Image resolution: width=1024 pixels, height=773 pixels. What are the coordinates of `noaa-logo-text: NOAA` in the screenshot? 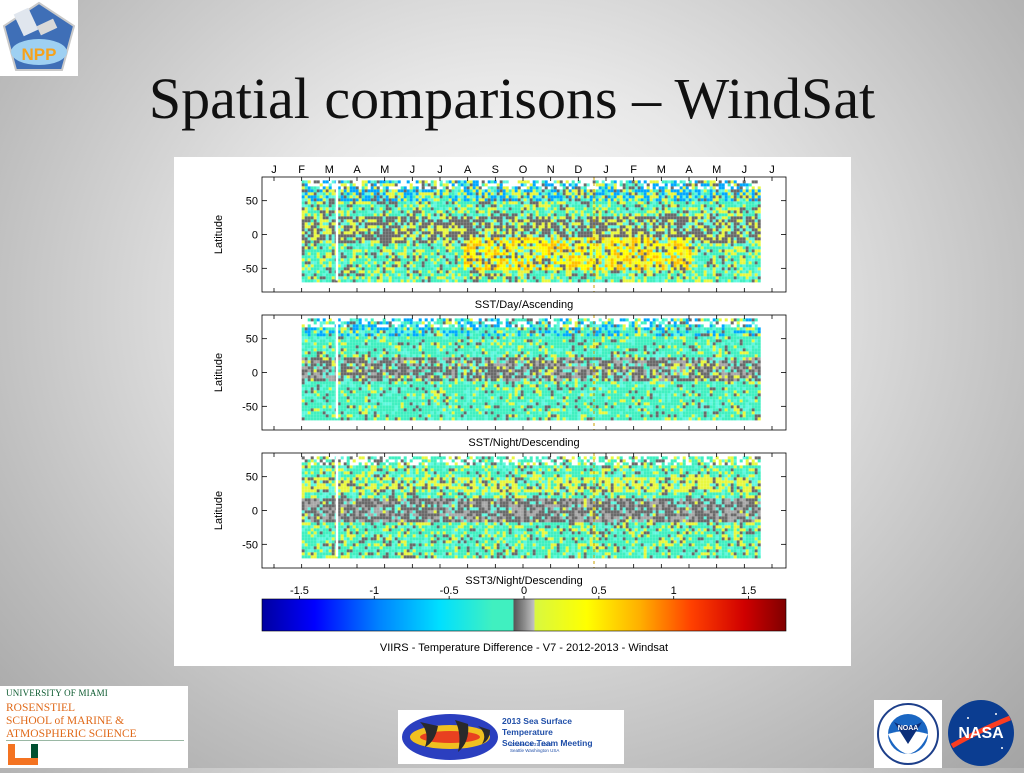 It's located at (908, 728).